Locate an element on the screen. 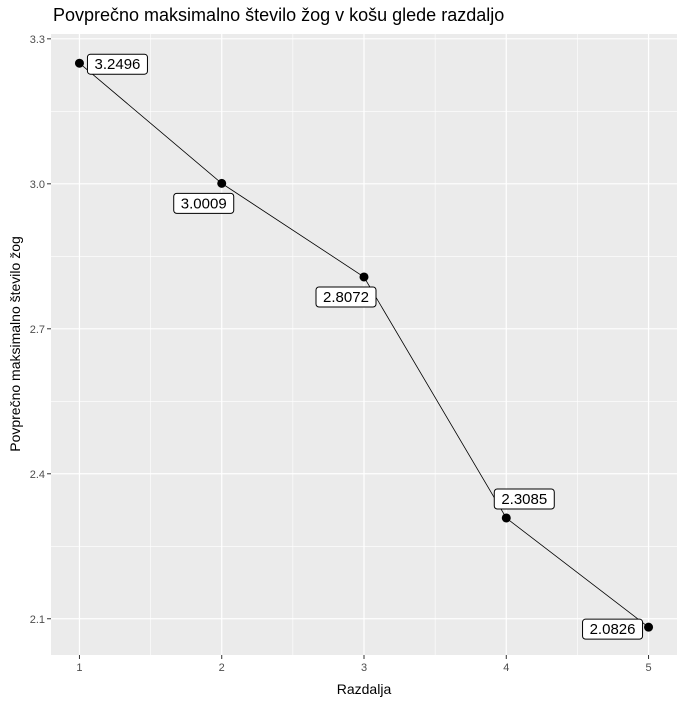 The image size is (685, 704). data-label-text: 3.2496 is located at coordinates (118, 64).